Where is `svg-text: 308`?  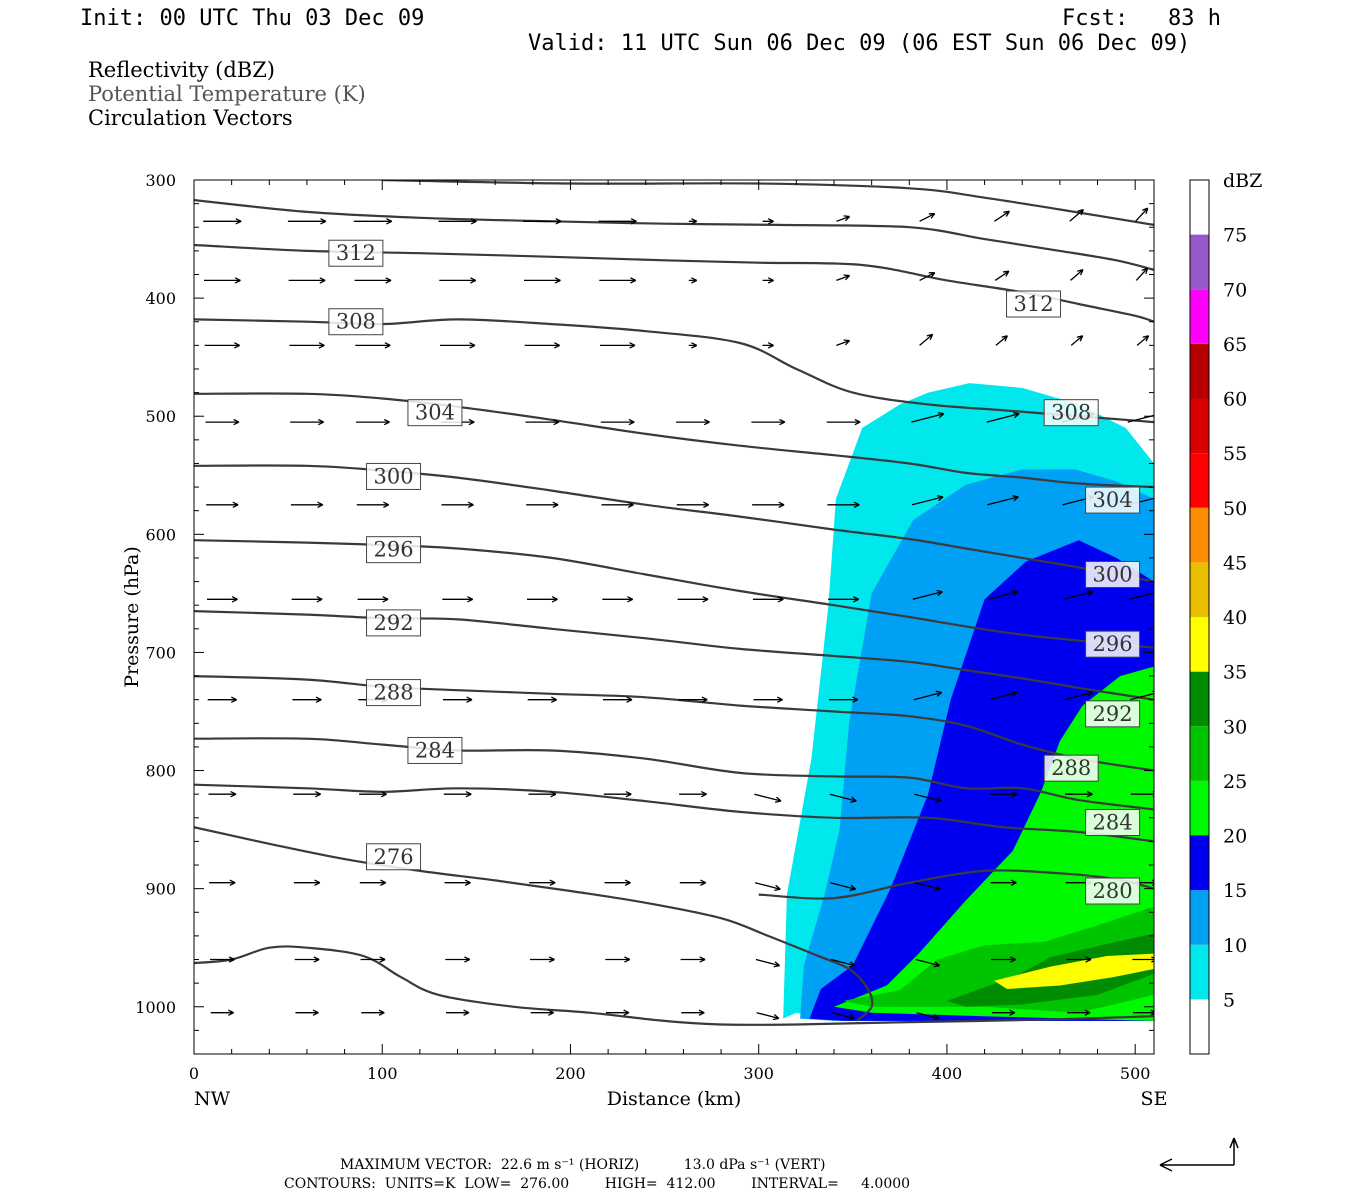 svg-text: 308 is located at coordinates (1071, 413).